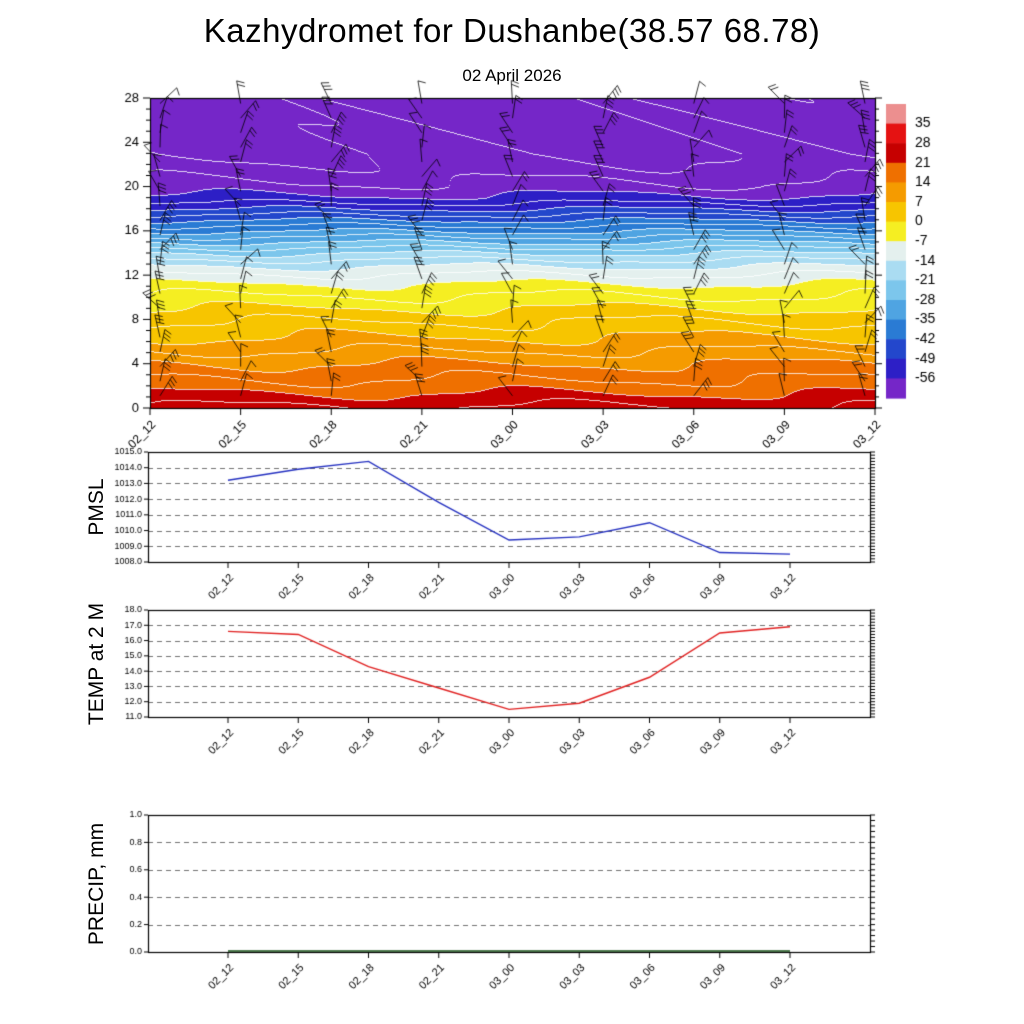 This screenshot has width=1024, height=1024. I want to click on pmsl-axis-title: PMSL, so click(96, 507).